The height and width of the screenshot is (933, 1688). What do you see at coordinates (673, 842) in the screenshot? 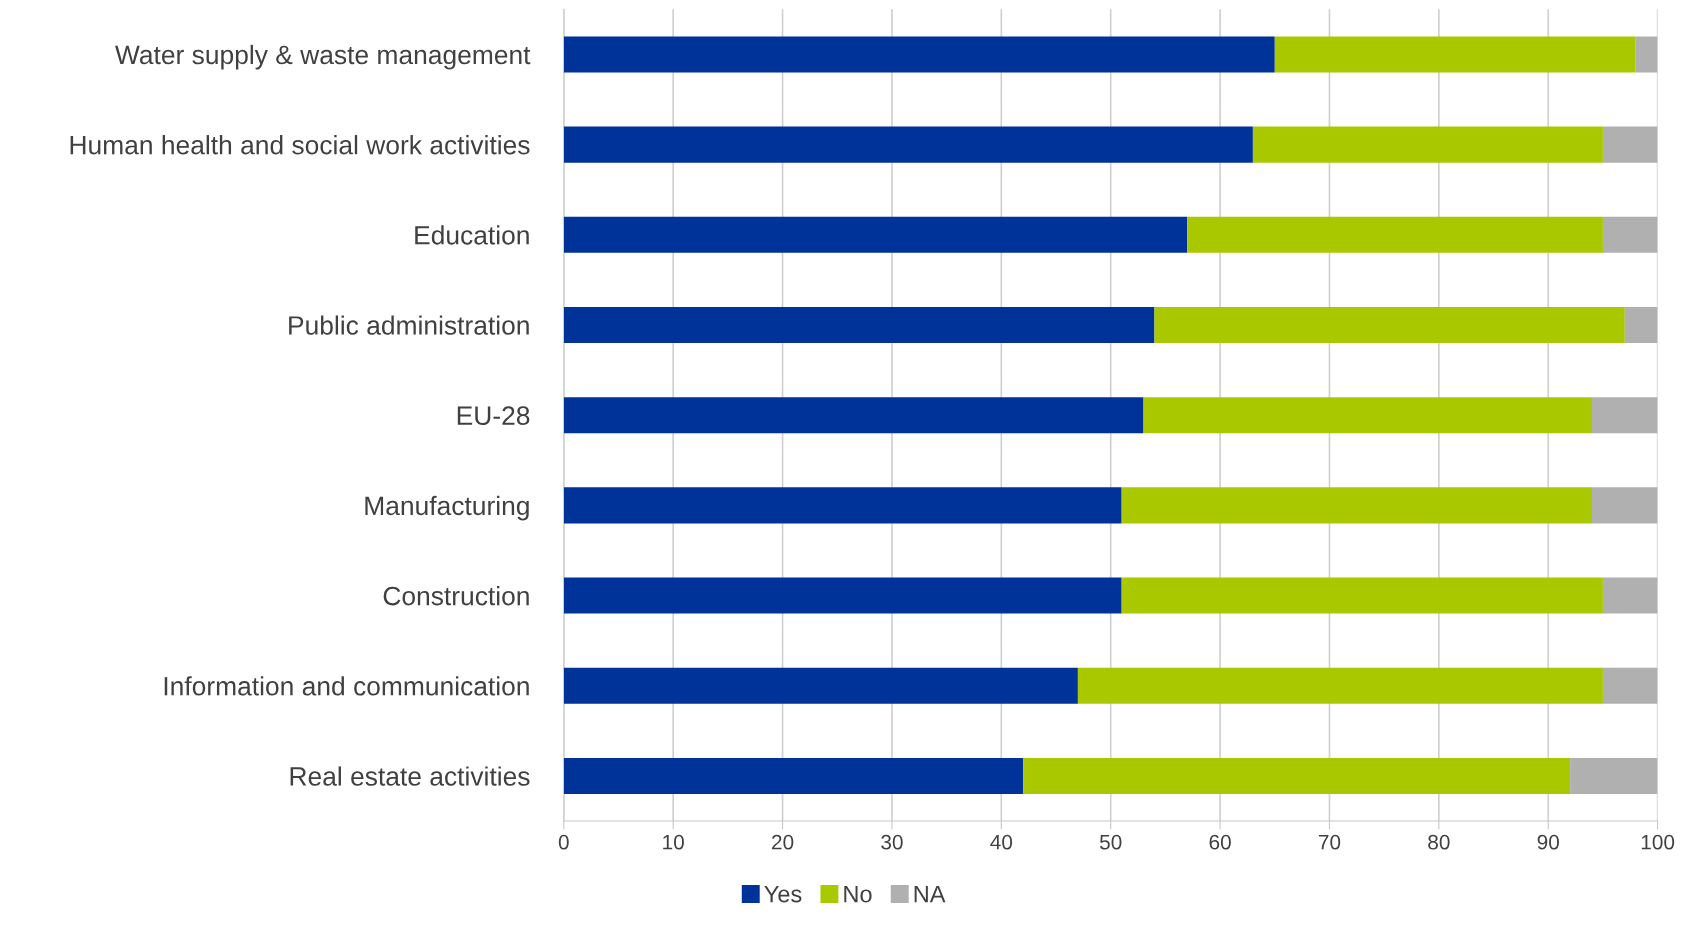
I see `x-tick-label: 10` at bounding box center [673, 842].